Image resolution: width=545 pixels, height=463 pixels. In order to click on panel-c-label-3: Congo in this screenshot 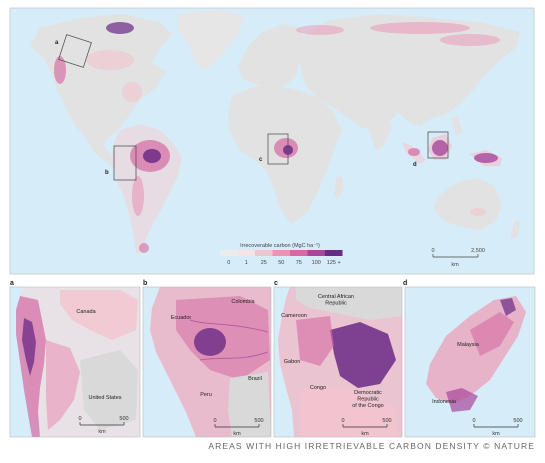, I will do `click(318, 388)`.